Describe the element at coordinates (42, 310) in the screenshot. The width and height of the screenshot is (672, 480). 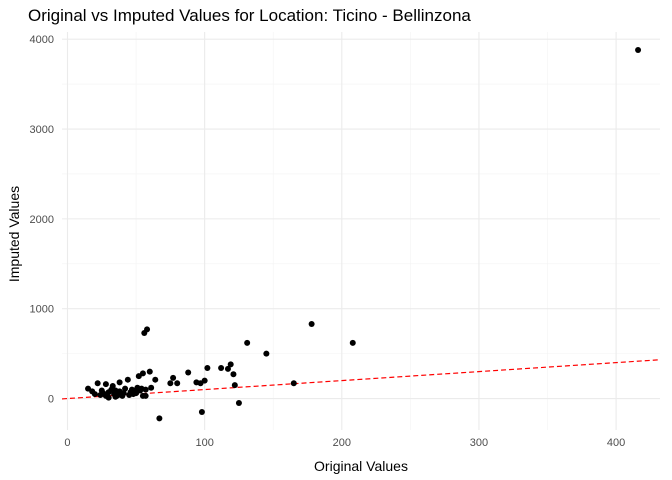
I see `y-tick-label: 1000` at that location.